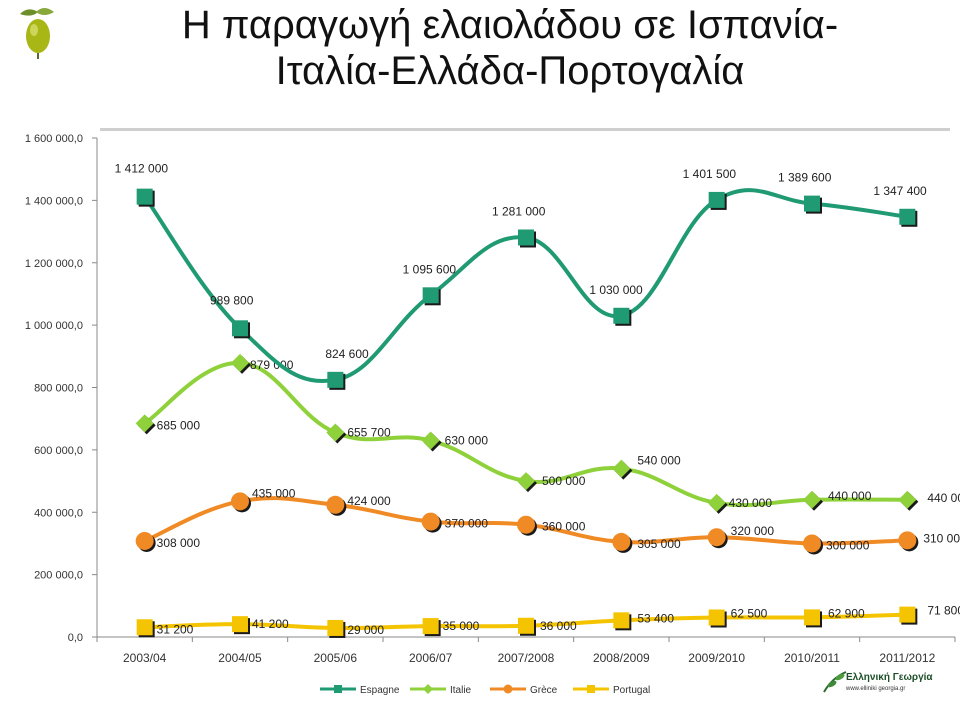 The height and width of the screenshot is (706, 960). What do you see at coordinates (461, 690) in the screenshot?
I see `legend-label: Italie` at bounding box center [461, 690].